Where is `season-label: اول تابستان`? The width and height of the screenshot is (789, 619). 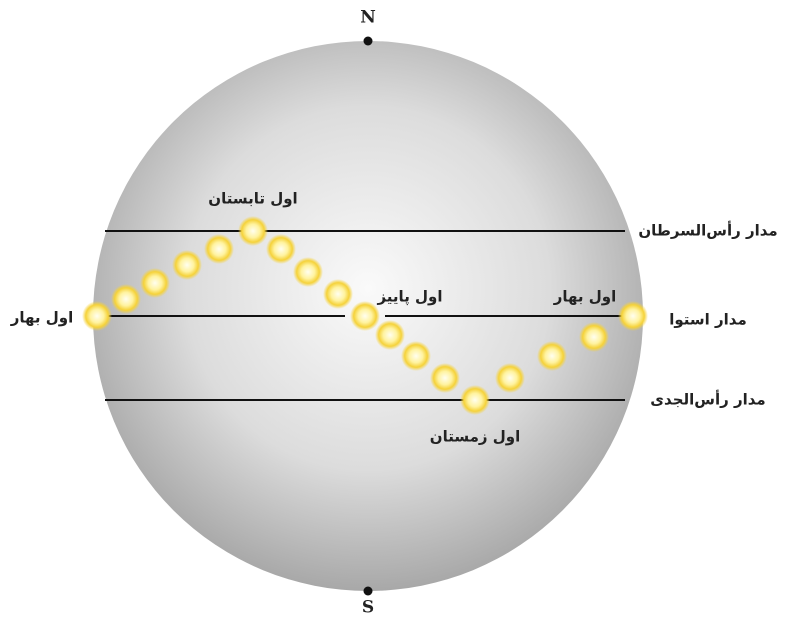
season-label: اول تابستان is located at coordinates (252, 199).